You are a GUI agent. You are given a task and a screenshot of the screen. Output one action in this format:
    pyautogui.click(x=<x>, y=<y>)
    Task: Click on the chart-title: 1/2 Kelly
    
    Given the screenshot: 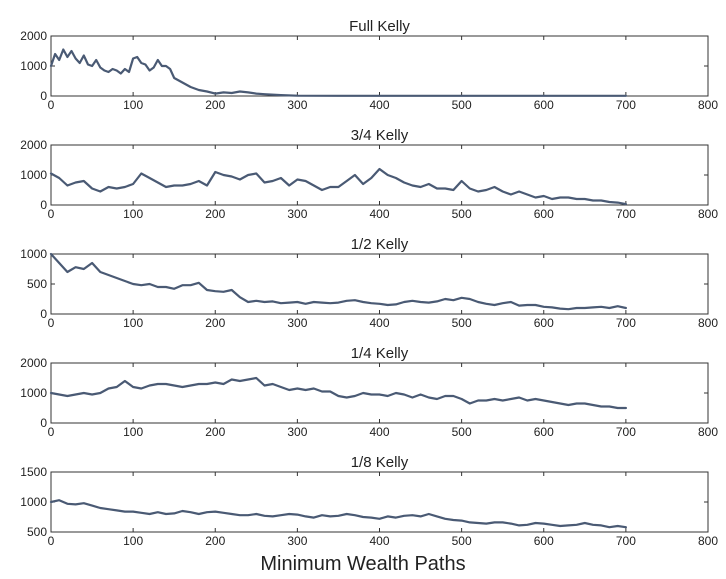 What is the action you would take?
    pyautogui.click(x=380, y=244)
    